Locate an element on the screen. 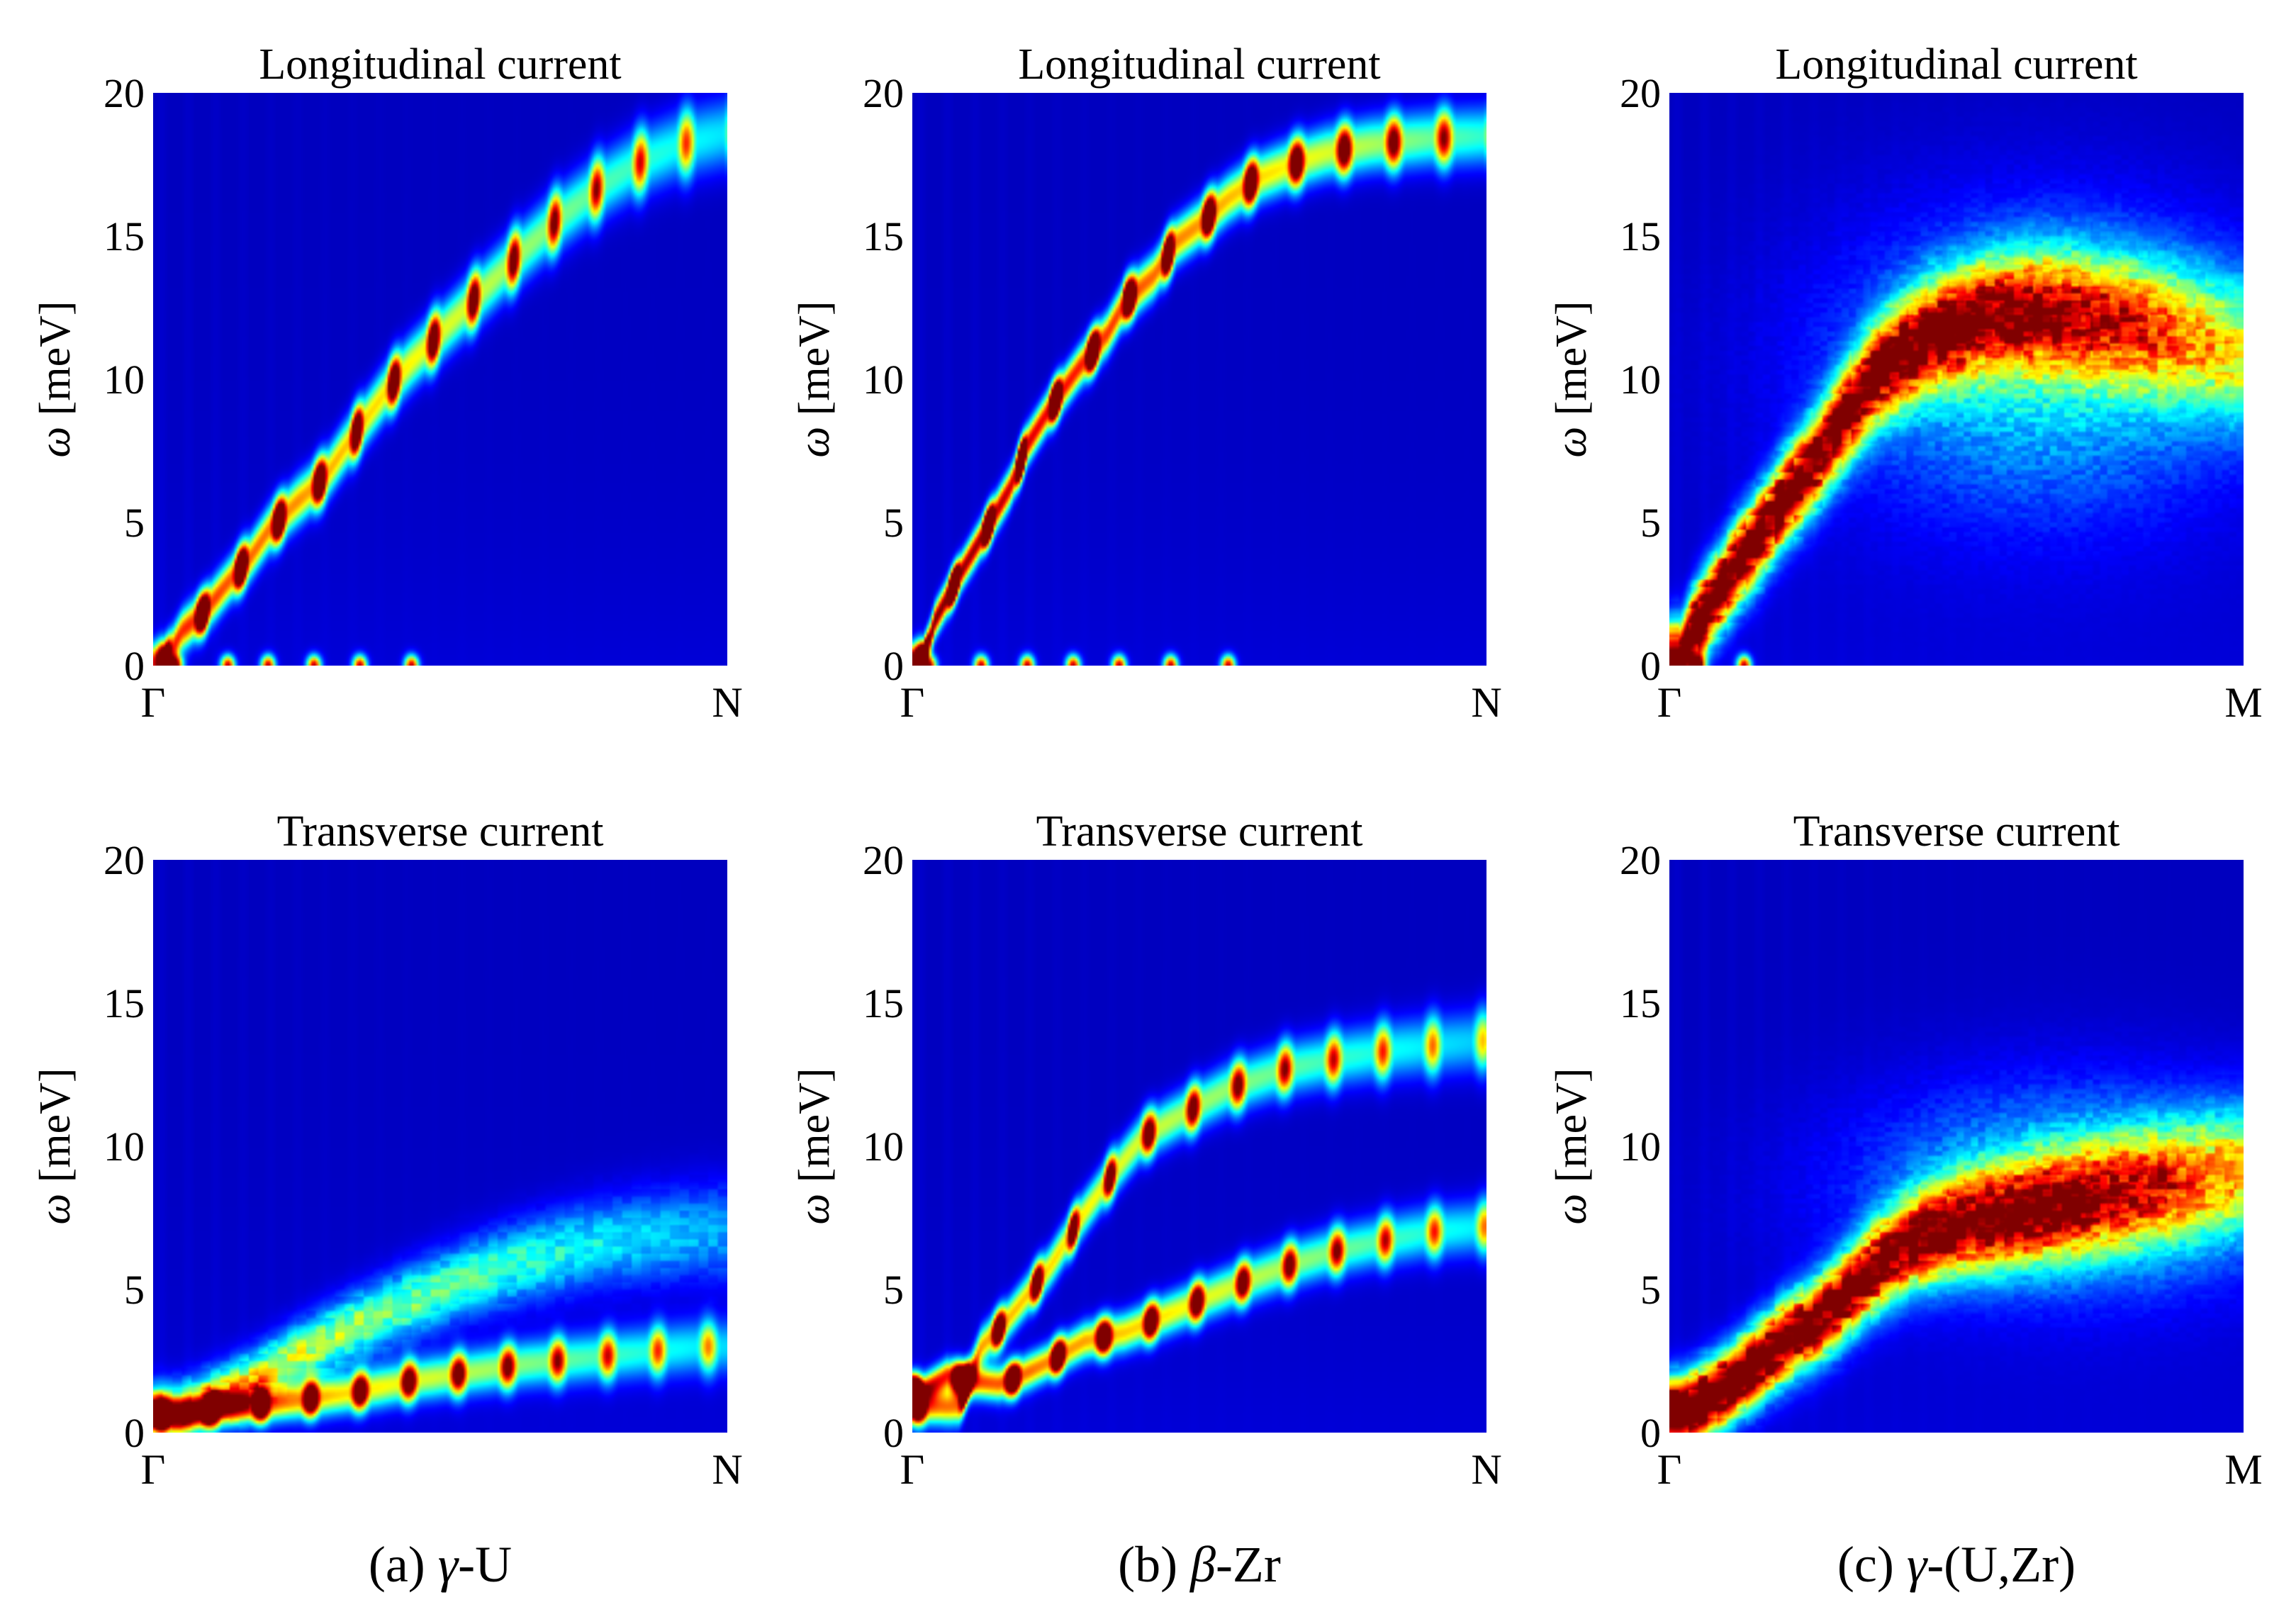 This screenshot has height=1624, width=2279. panel-b-long: Longitudinal current 0 5 10 15 20 ω [meV] Γ N is located at coordinates (1146, 383).